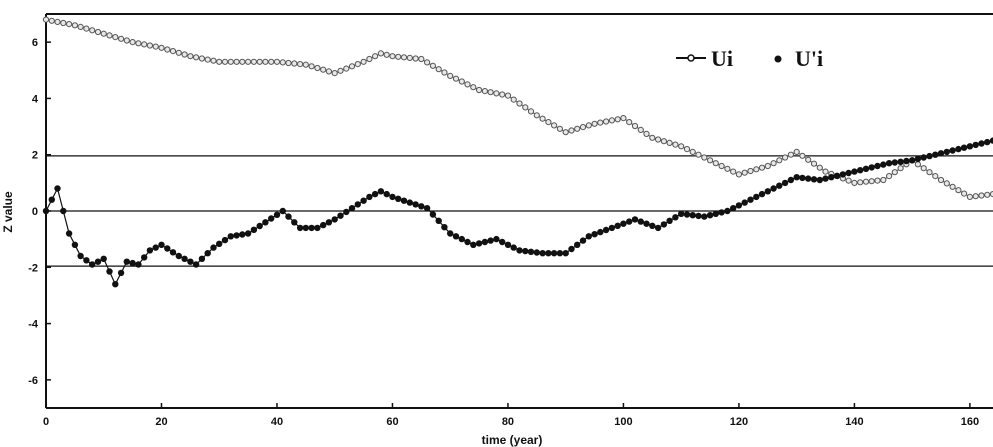 This screenshot has height=447, width=993. Describe the element at coordinates (35, 99) in the screenshot. I see `y-tick-label: 4` at that location.